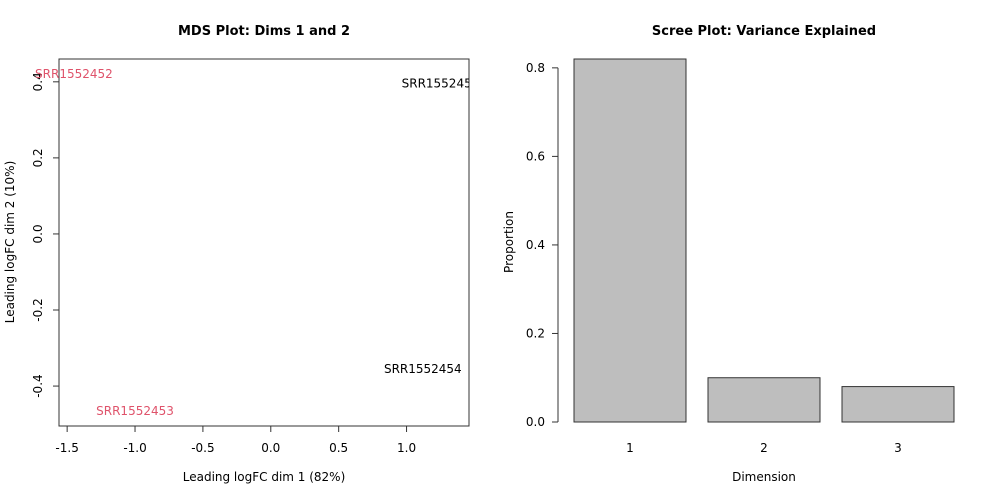  What do you see at coordinates (38, 385) in the screenshot?
I see `mds-y-tick-label: -0.4` at bounding box center [38, 385].